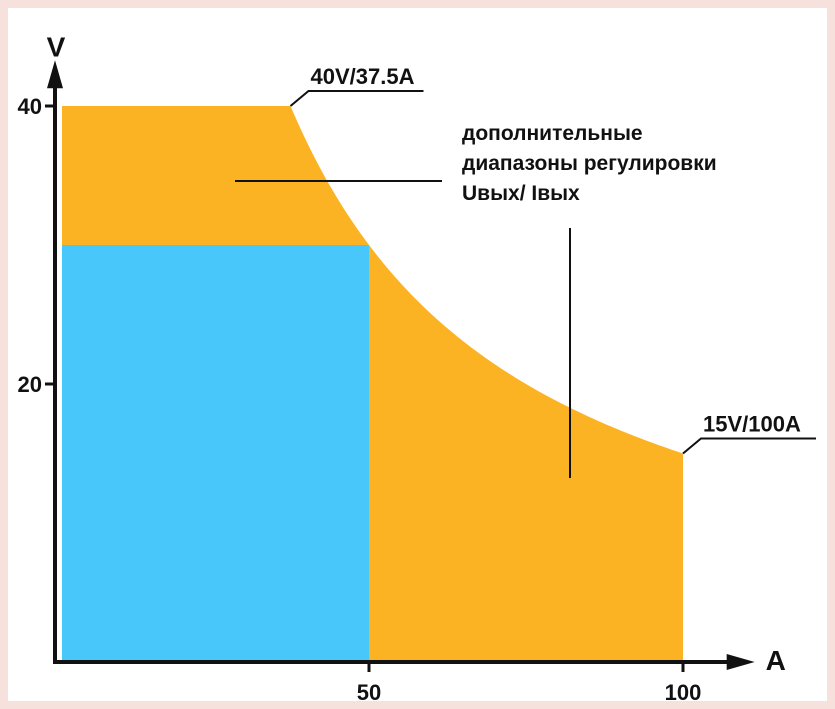 The image size is (835, 709). Describe the element at coordinates (369, 690) in the screenshot. I see `x-tick-label-50: 50` at that location.